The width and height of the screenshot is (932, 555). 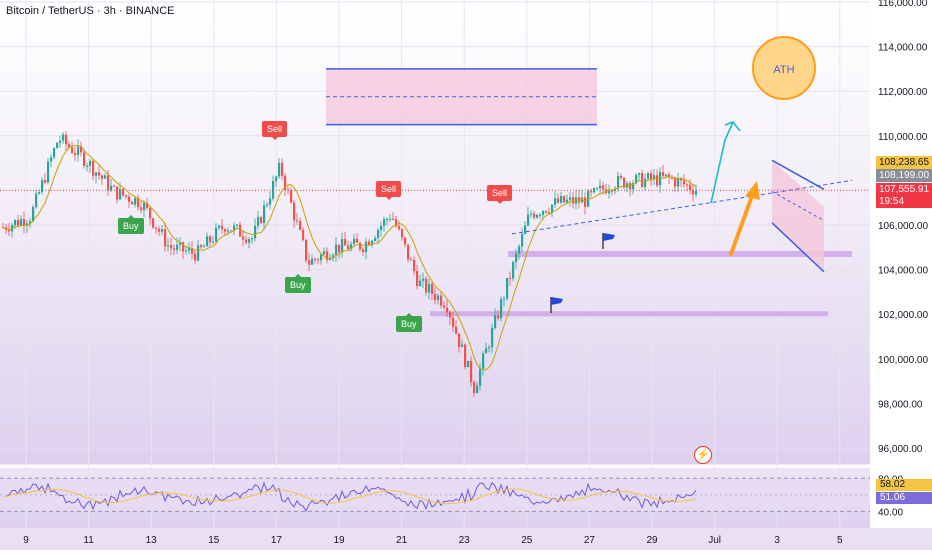 What do you see at coordinates (798, 247) in the screenshot?
I see `channel-lower-line` at bounding box center [798, 247].